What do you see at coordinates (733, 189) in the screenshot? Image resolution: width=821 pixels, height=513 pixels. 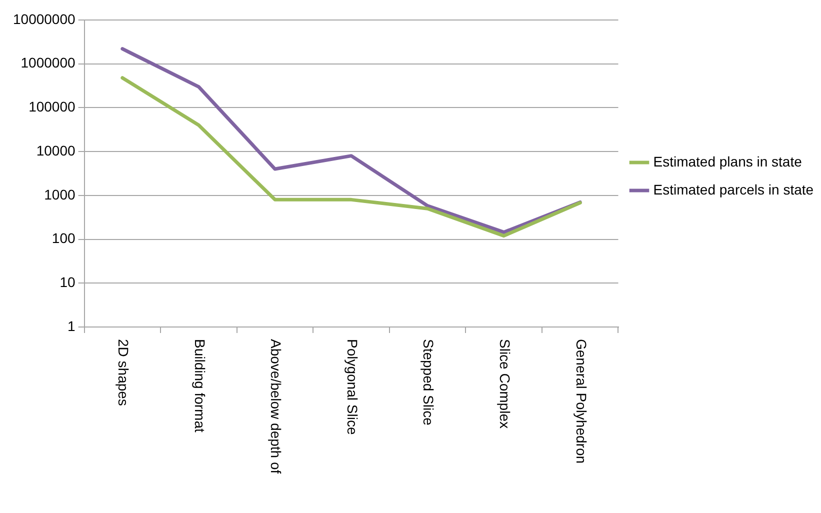 I see `legend-label: Estimated parcels in state` at bounding box center [733, 189].